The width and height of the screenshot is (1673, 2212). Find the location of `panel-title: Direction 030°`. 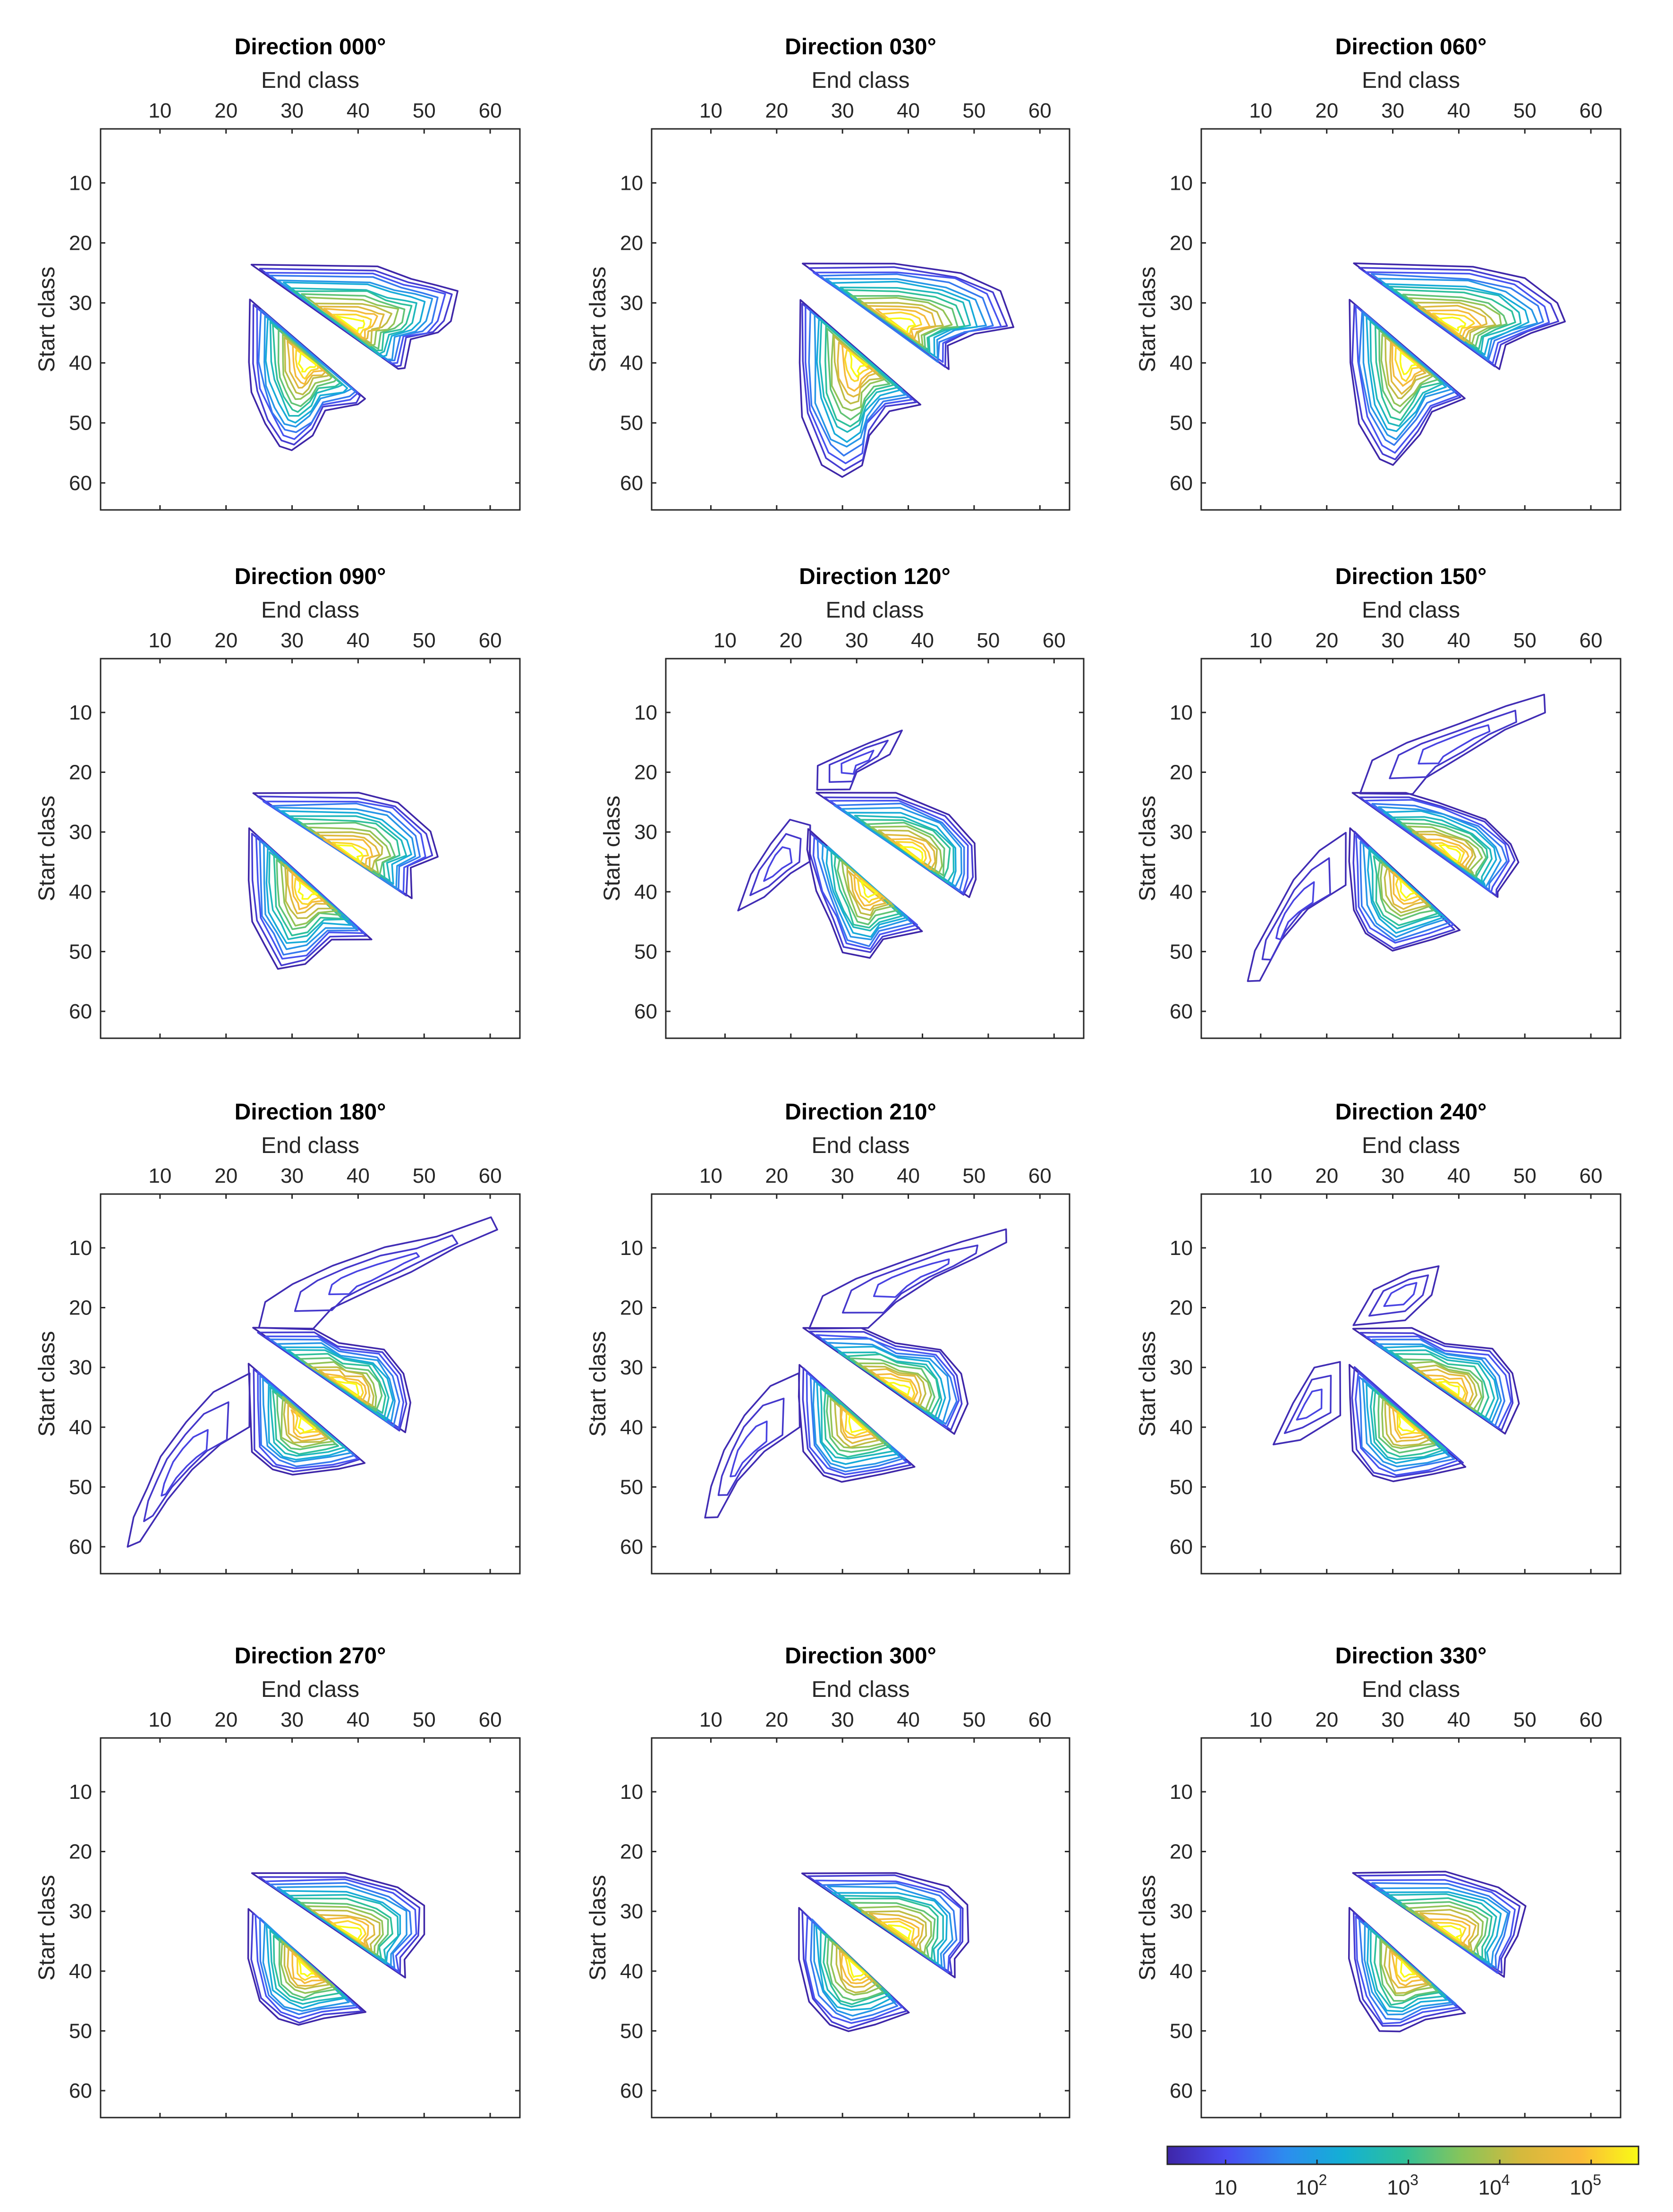

panel-title: Direction 030° is located at coordinates (861, 46).